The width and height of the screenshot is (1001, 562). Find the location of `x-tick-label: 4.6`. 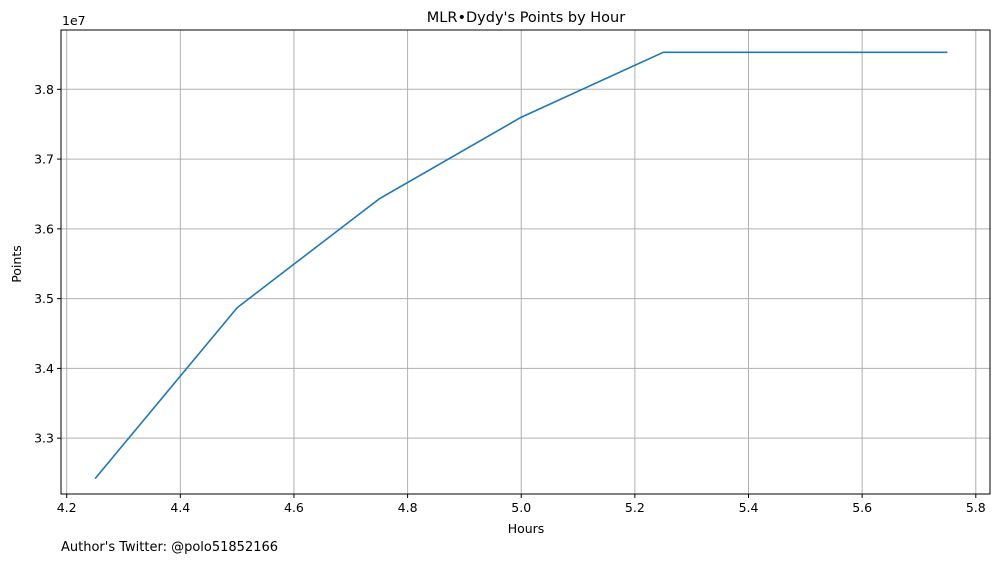

x-tick-label: 4.6 is located at coordinates (294, 507).